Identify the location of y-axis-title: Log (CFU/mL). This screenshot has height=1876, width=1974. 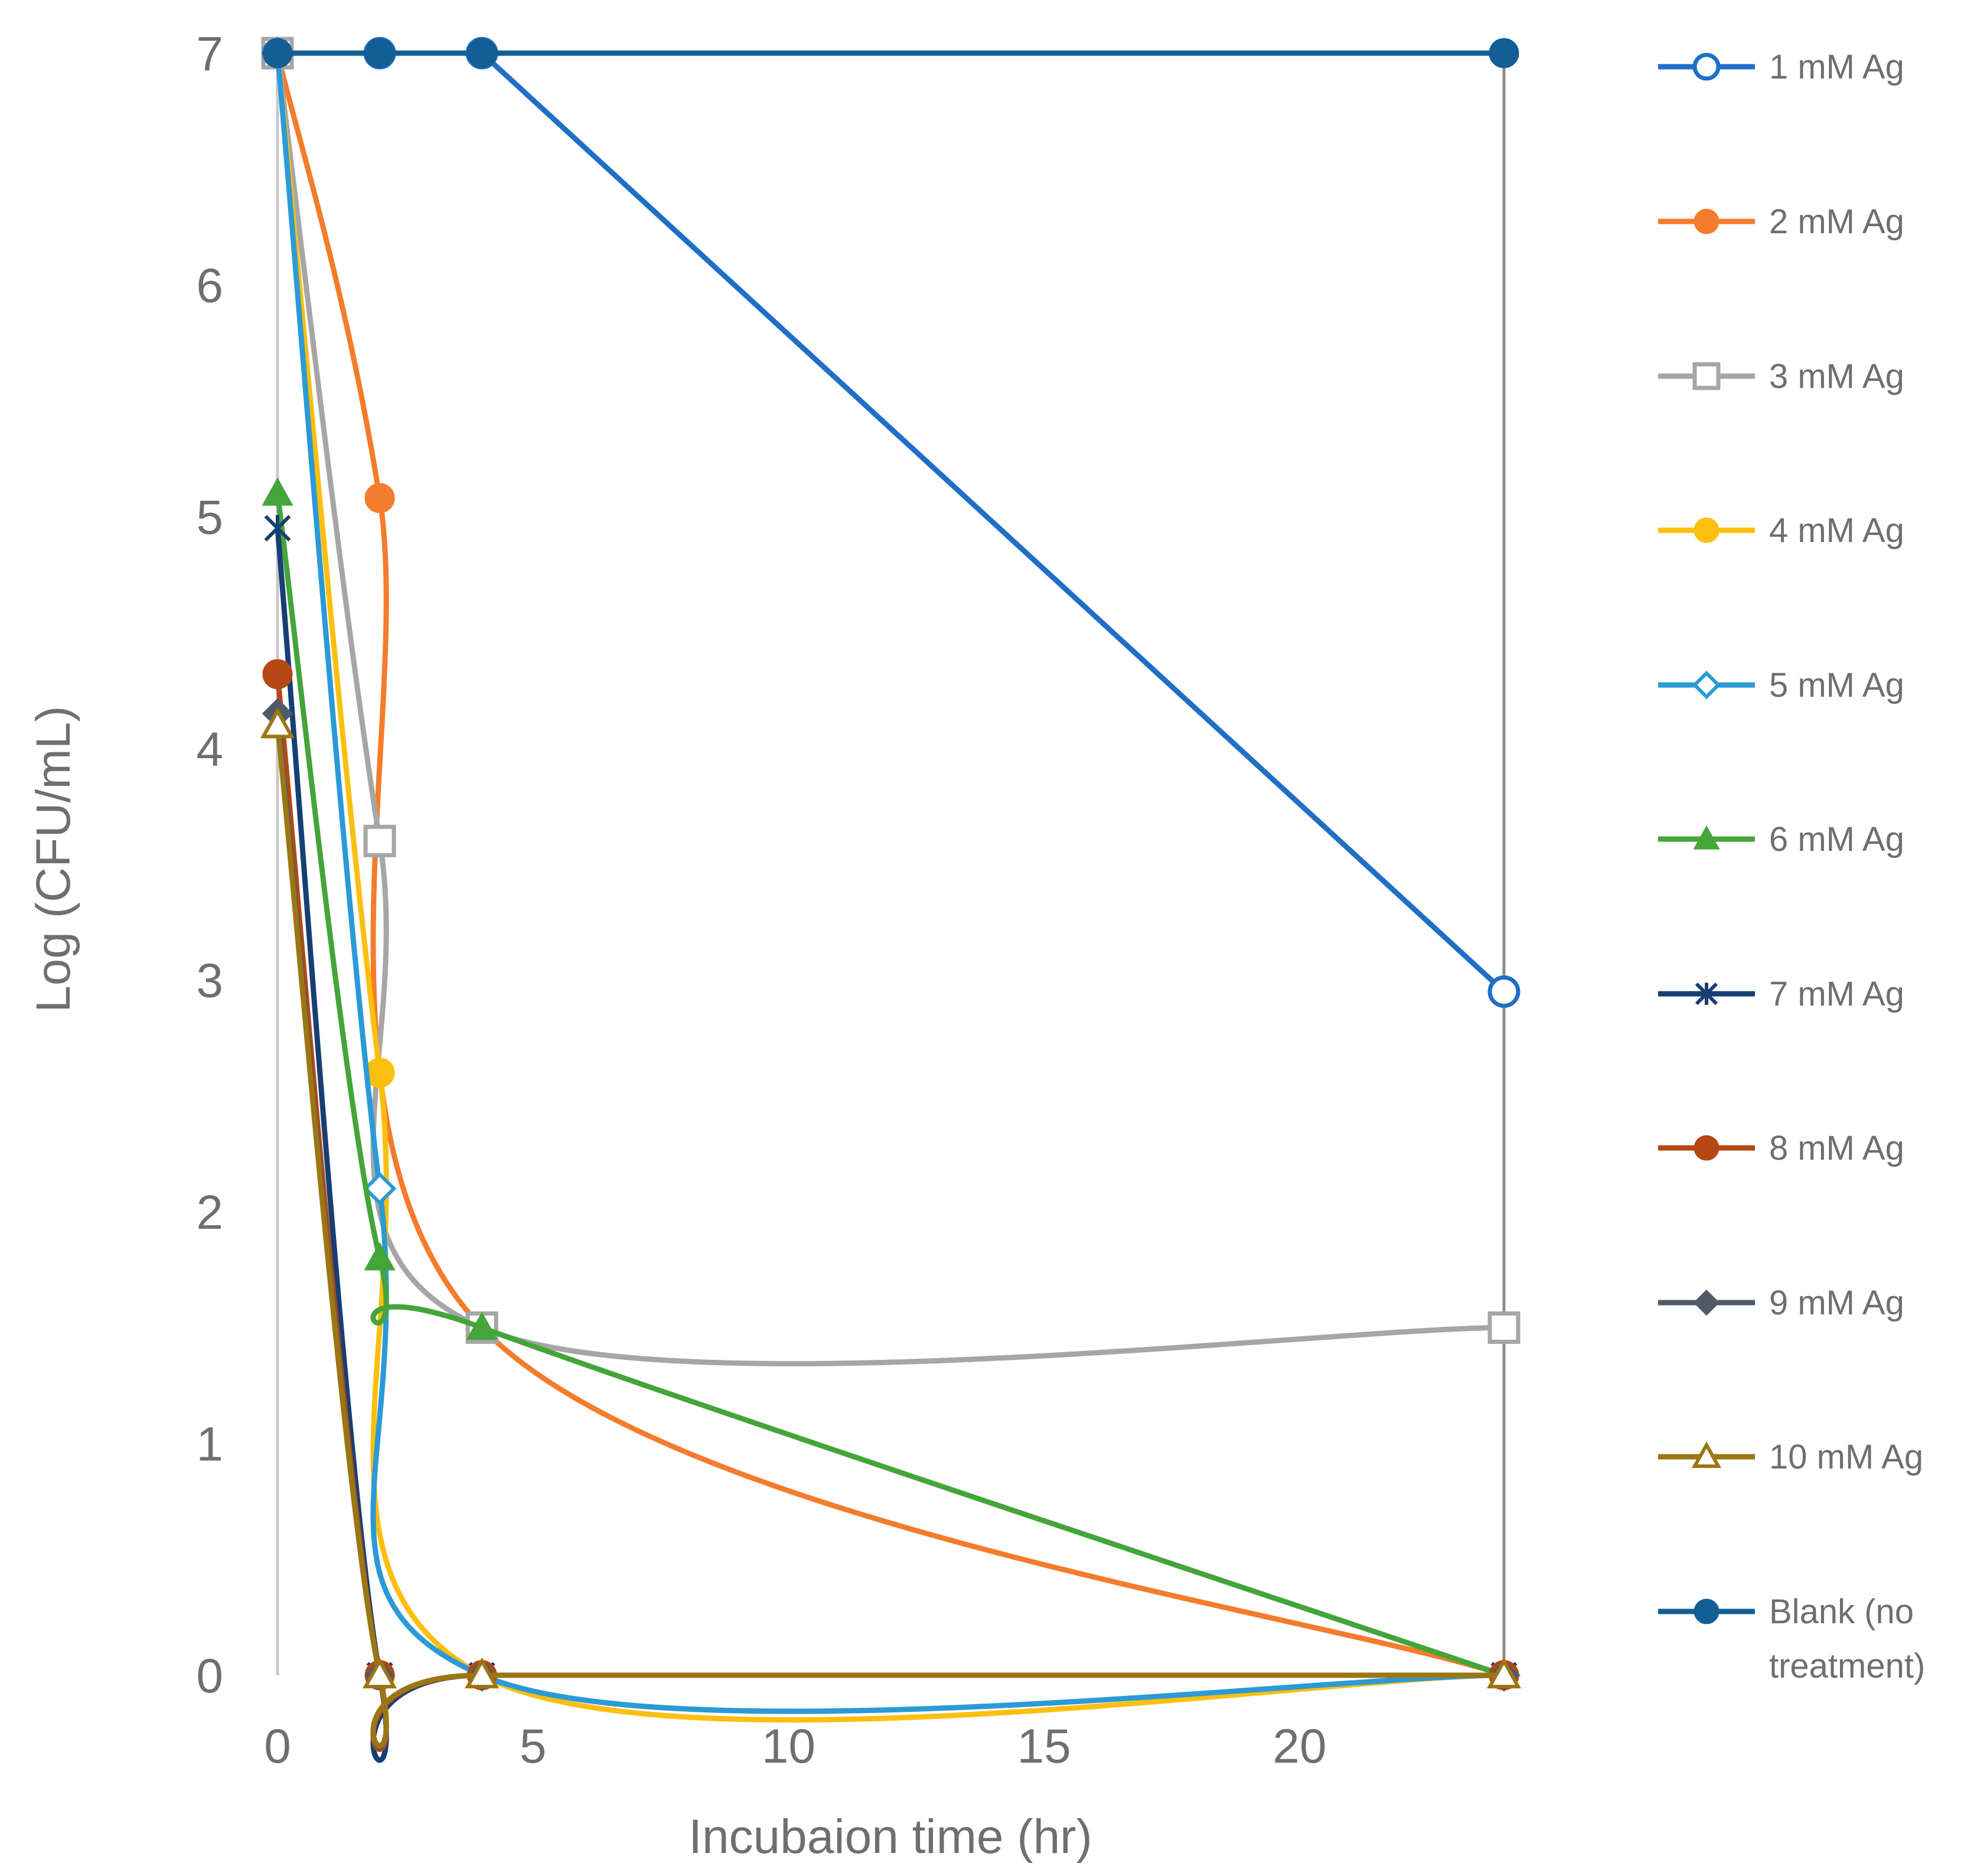
(53, 859).